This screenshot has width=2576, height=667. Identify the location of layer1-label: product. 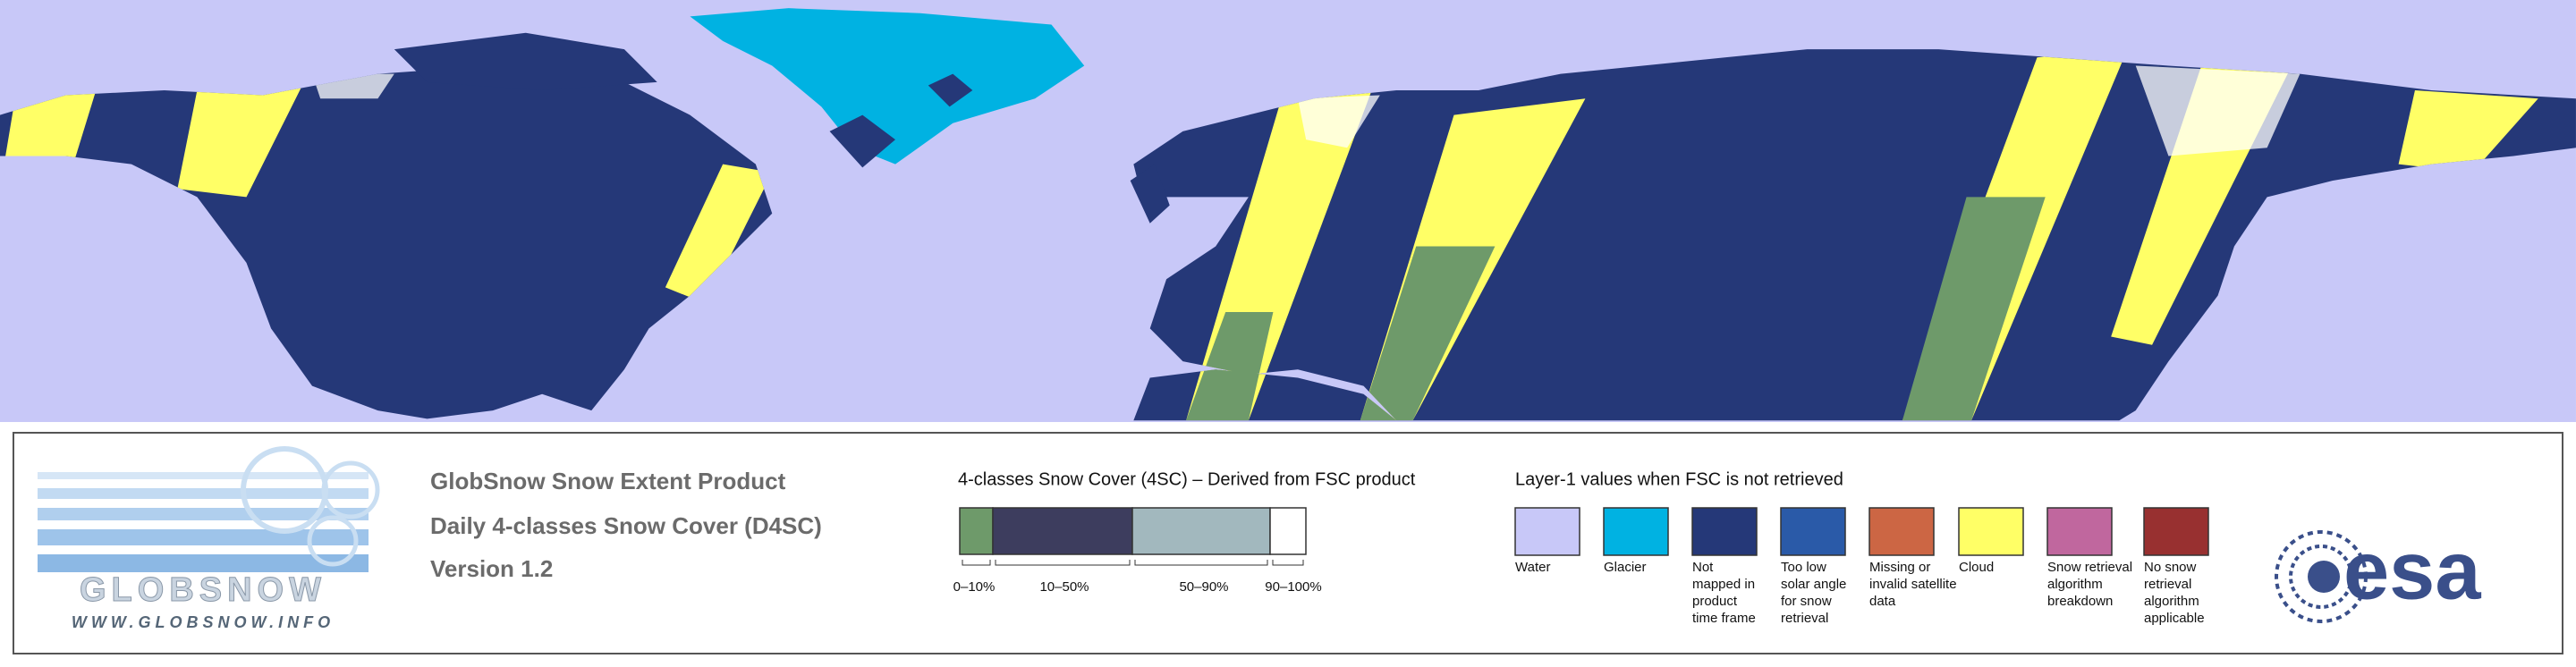
(1715, 601).